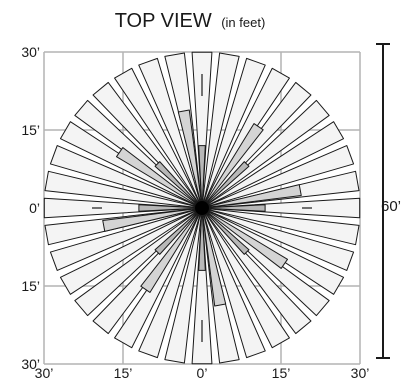 The width and height of the screenshot is (403, 382). What do you see at coordinates (391, 206) in the screenshot?
I see `dimension-label: 60’` at bounding box center [391, 206].